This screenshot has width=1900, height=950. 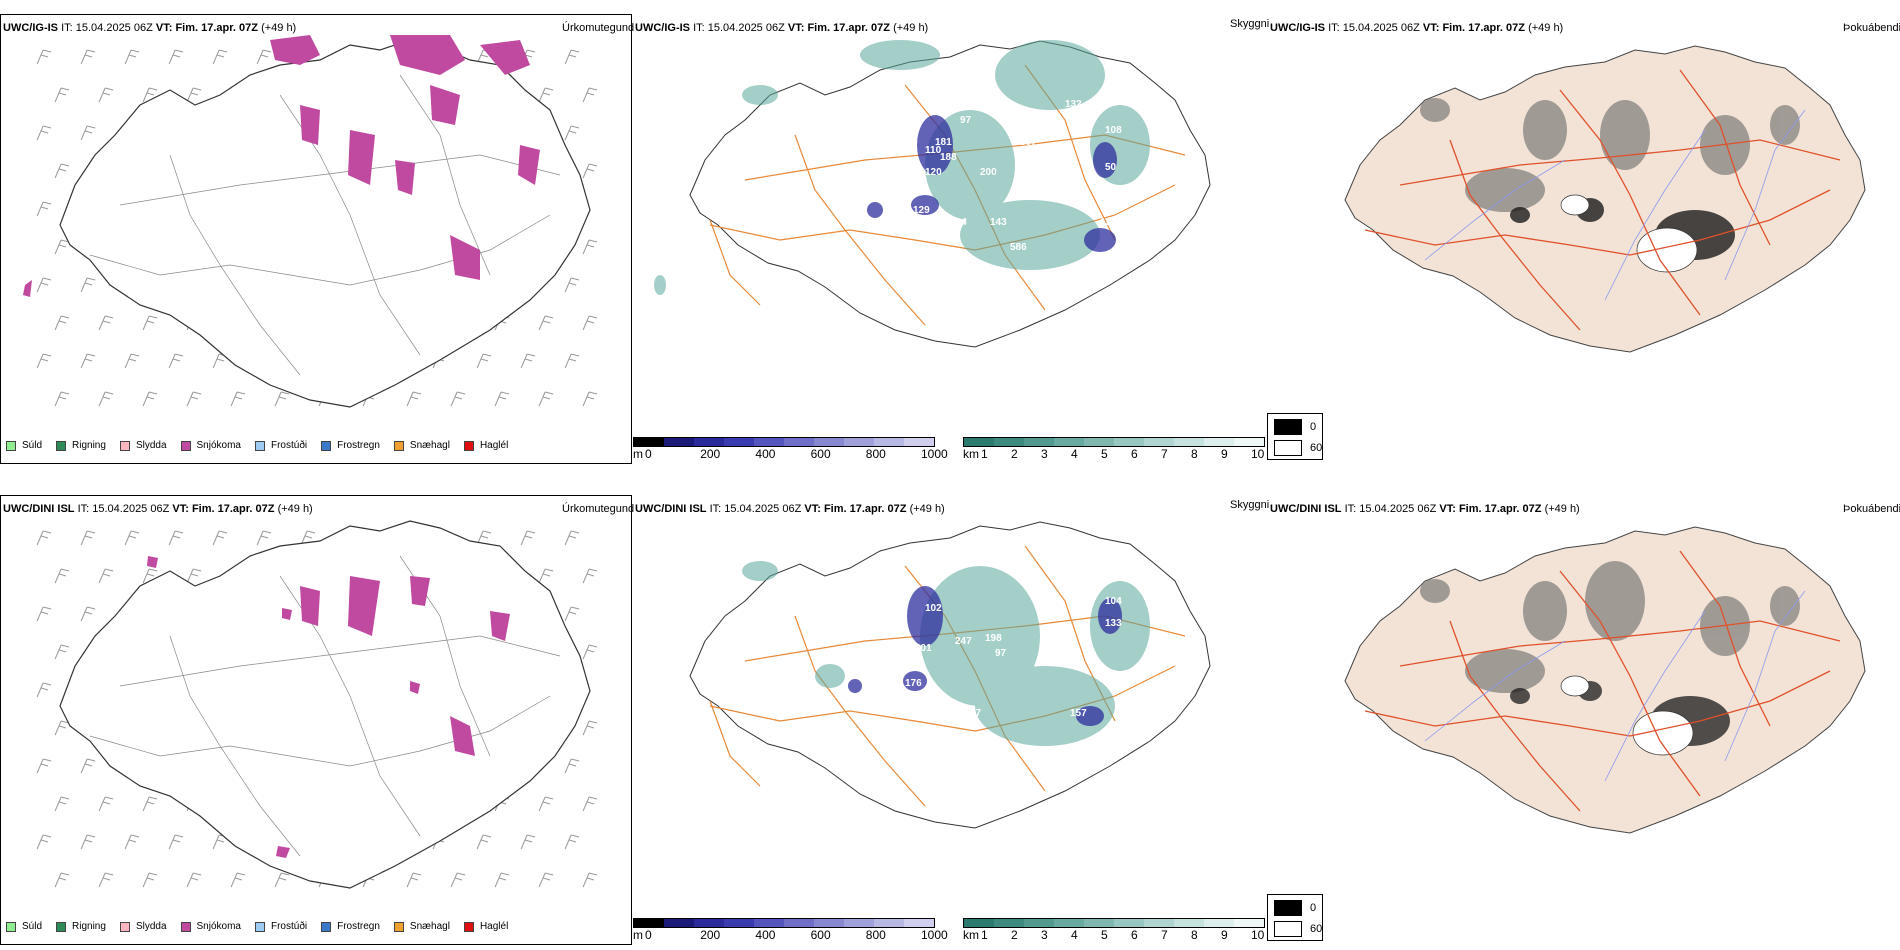 What do you see at coordinates (1111, 167) in the screenshot?
I see `ceiling-value-label: 50` at bounding box center [1111, 167].